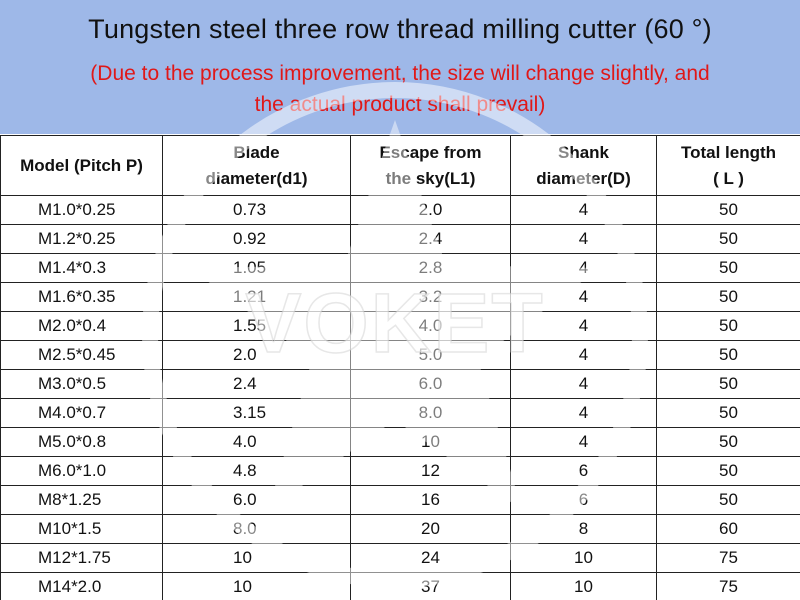 This screenshot has height=600, width=800. What do you see at coordinates (430, 500) in the screenshot?
I see `cell-escape-length: 16` at bounding box center [430, 500].